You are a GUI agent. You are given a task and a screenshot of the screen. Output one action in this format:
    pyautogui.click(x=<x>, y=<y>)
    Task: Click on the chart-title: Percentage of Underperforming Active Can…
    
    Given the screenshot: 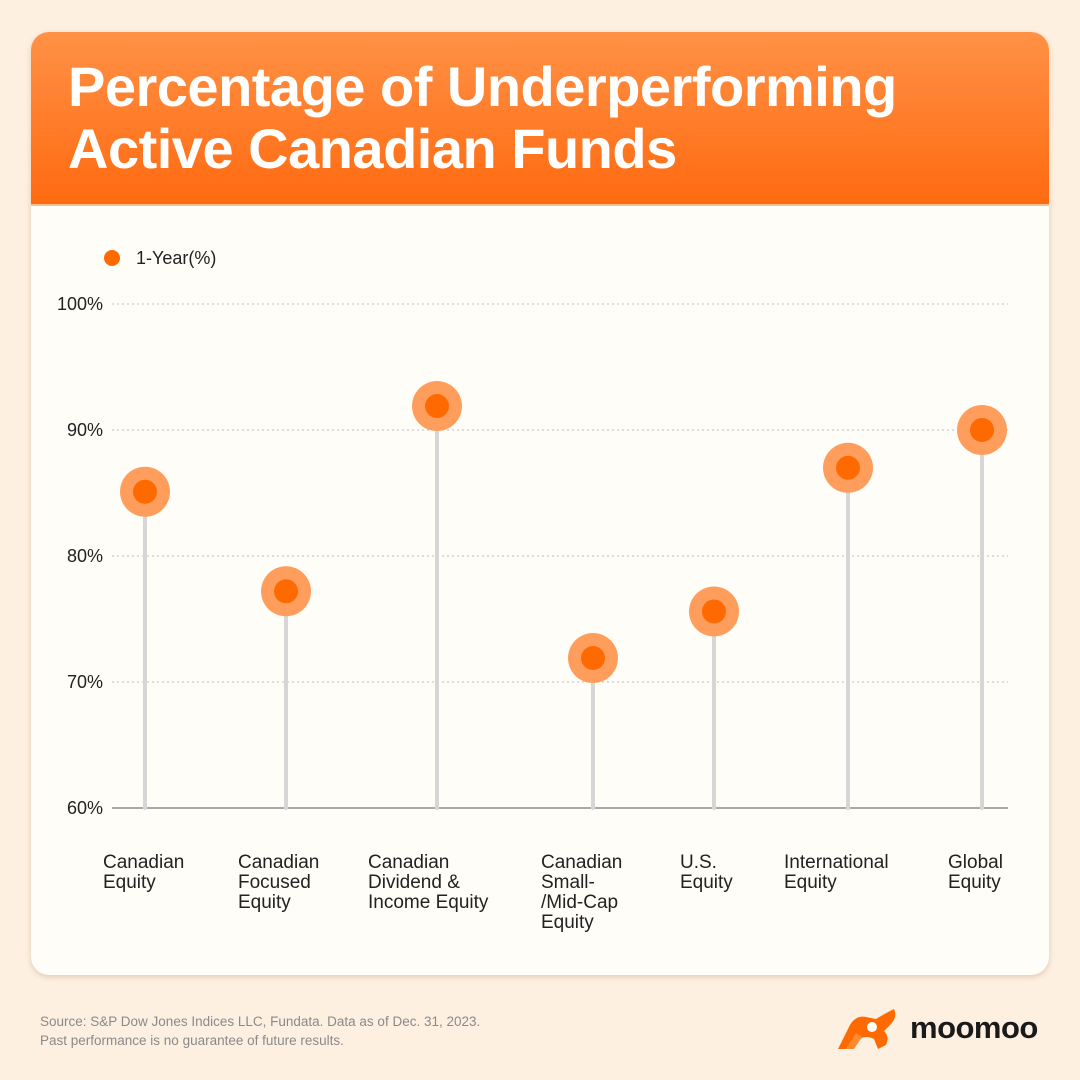 What is the action you would take?
    pyautogui.click(x=482, y=118)
    